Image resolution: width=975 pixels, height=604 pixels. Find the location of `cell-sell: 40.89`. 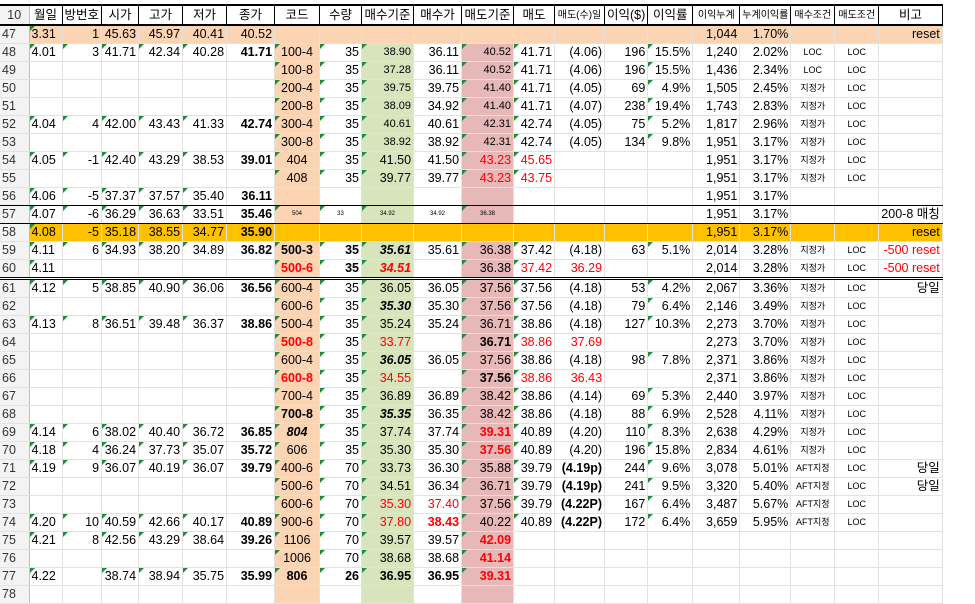

cell-sell: 40.89 is located at coordinates (534, 432).